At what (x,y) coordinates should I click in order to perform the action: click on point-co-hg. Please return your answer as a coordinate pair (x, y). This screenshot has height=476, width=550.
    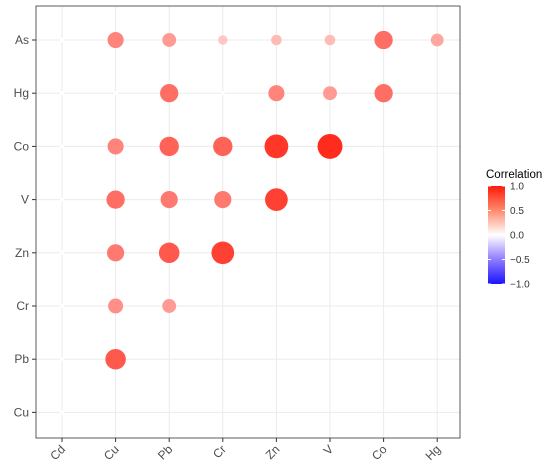
    Looking at the image, I should click on (383, 93).